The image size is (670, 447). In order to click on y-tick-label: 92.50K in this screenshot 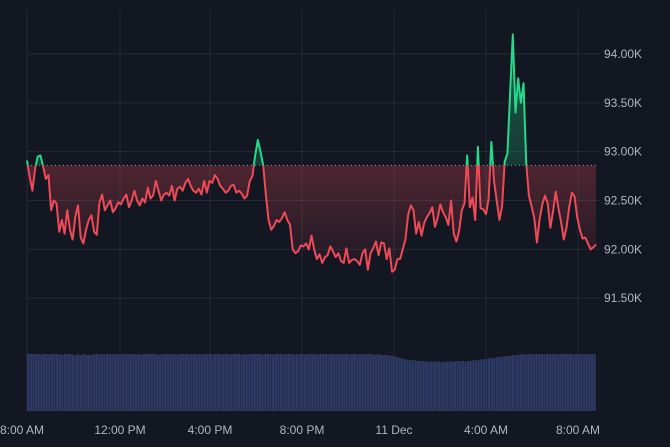, I will do `click(623, 200)`.